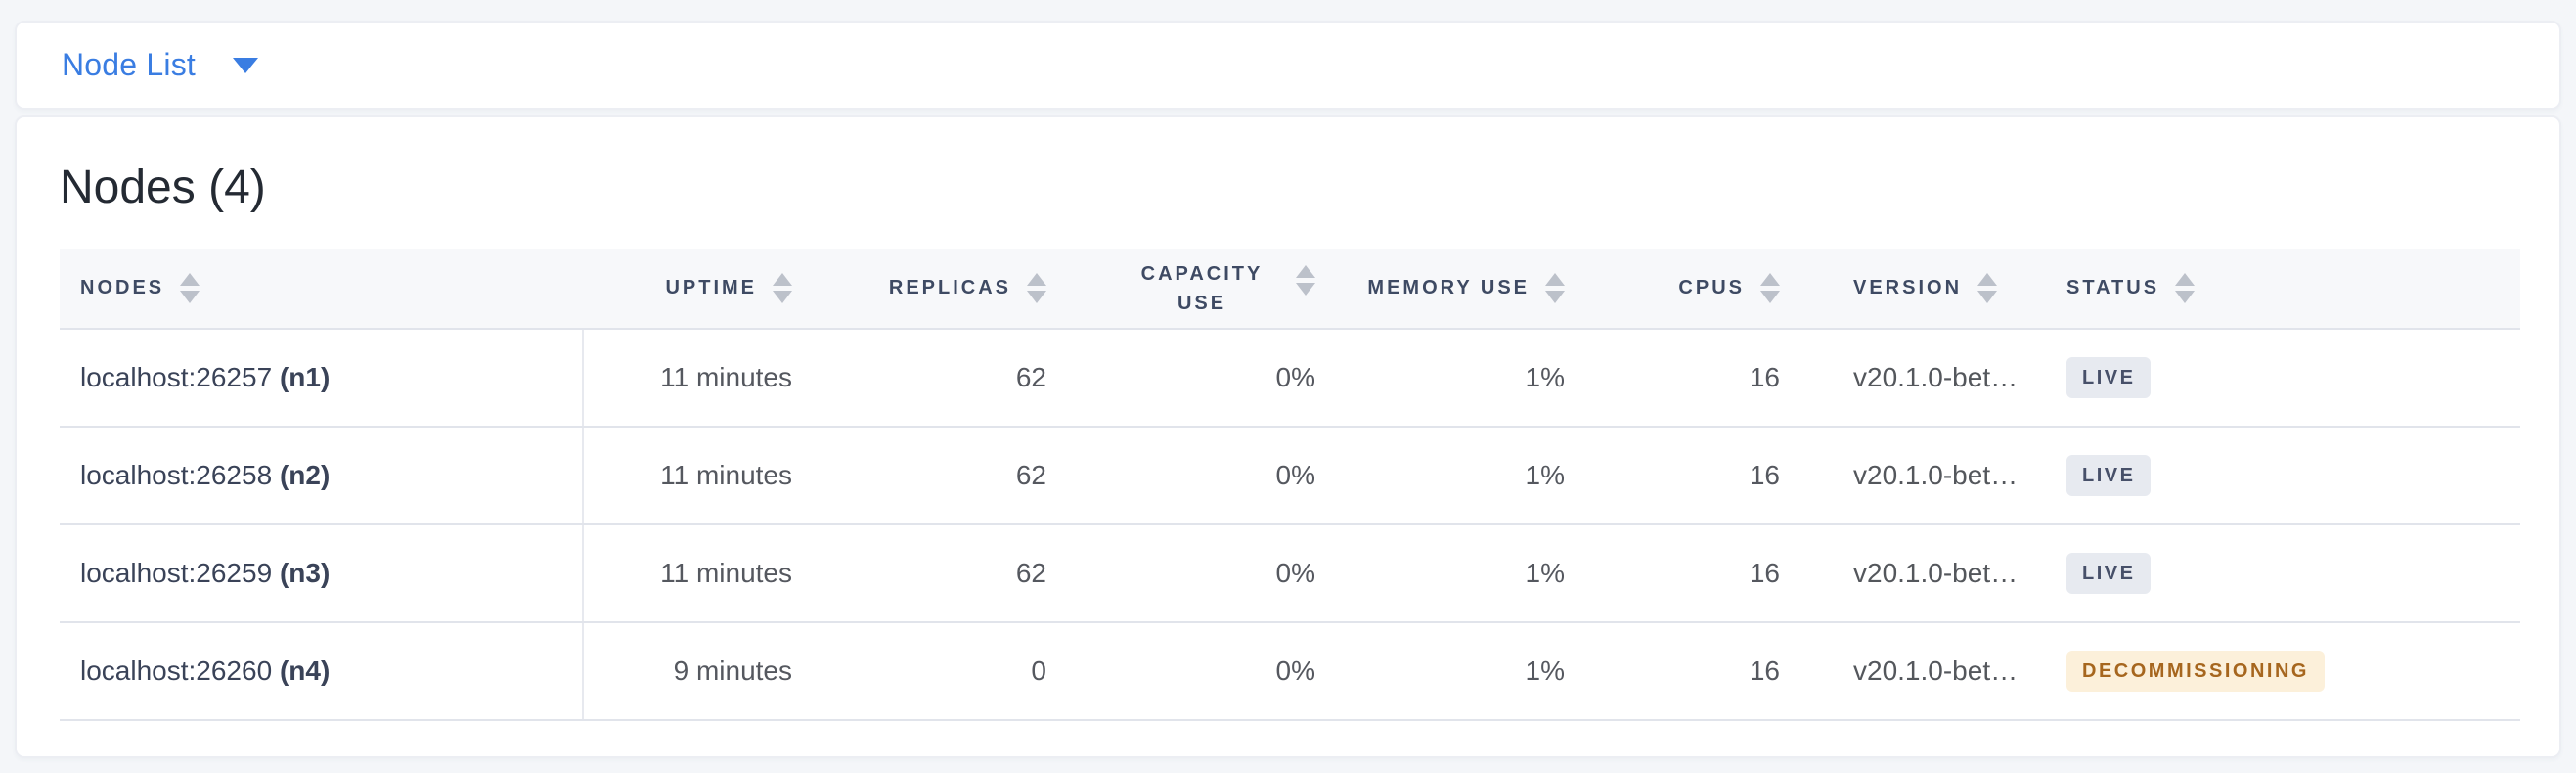 The height and width of the screenshot is (773, 2576). What do you see at coordinates (305, 573) in the screenshot?
I see `node-id: (n3)` at bounding box center [305, 573].